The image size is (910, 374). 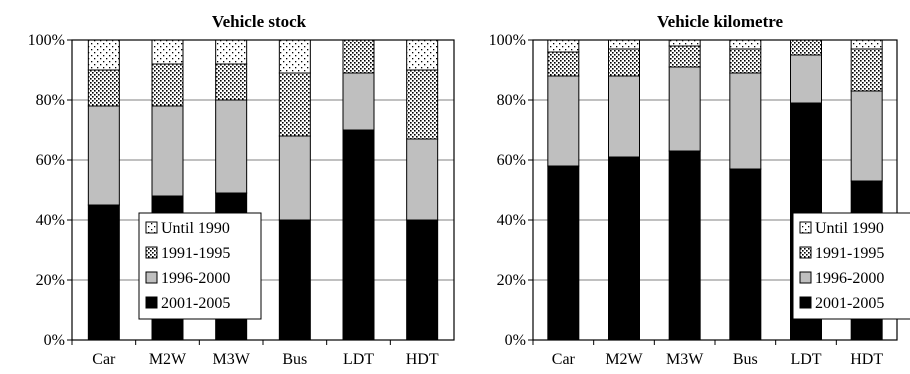 I want to click on bar-ldt-2001-2005, so click(x=358, y=235).